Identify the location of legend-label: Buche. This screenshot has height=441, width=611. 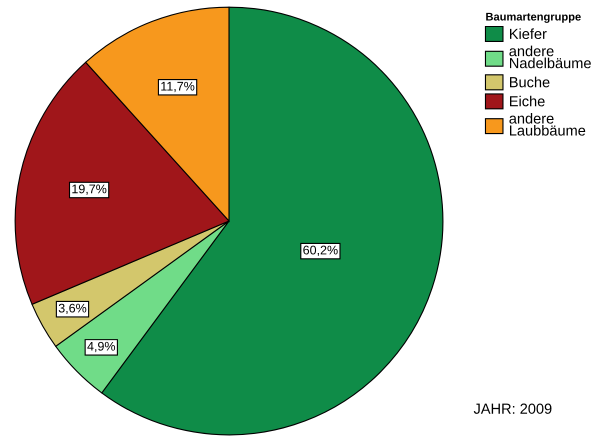
(530, 82).